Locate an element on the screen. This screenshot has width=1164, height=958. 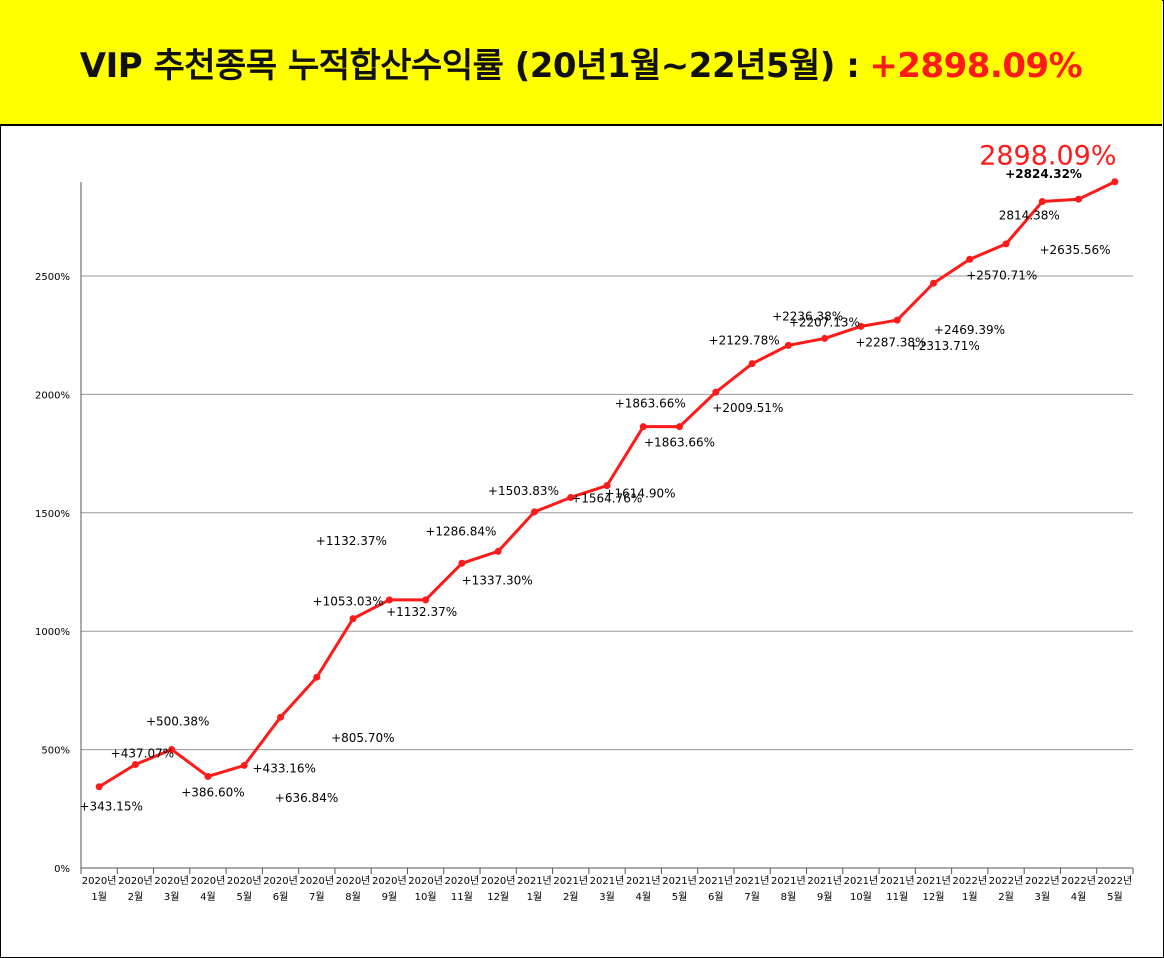
x-tick-label-month: 7월 is located at coordinates (317, 897).